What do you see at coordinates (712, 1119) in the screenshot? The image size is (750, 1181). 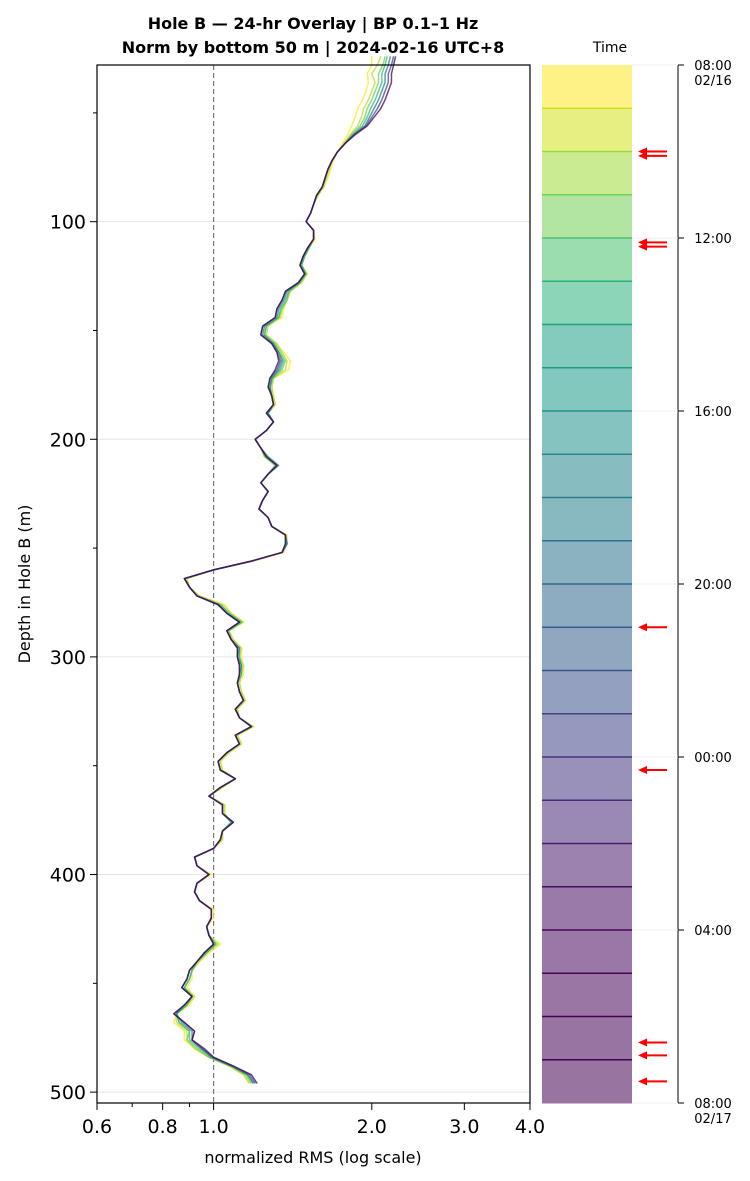 I see `colorbar-tick-sublabel: 02/17` at bounding box center [712, 1119].